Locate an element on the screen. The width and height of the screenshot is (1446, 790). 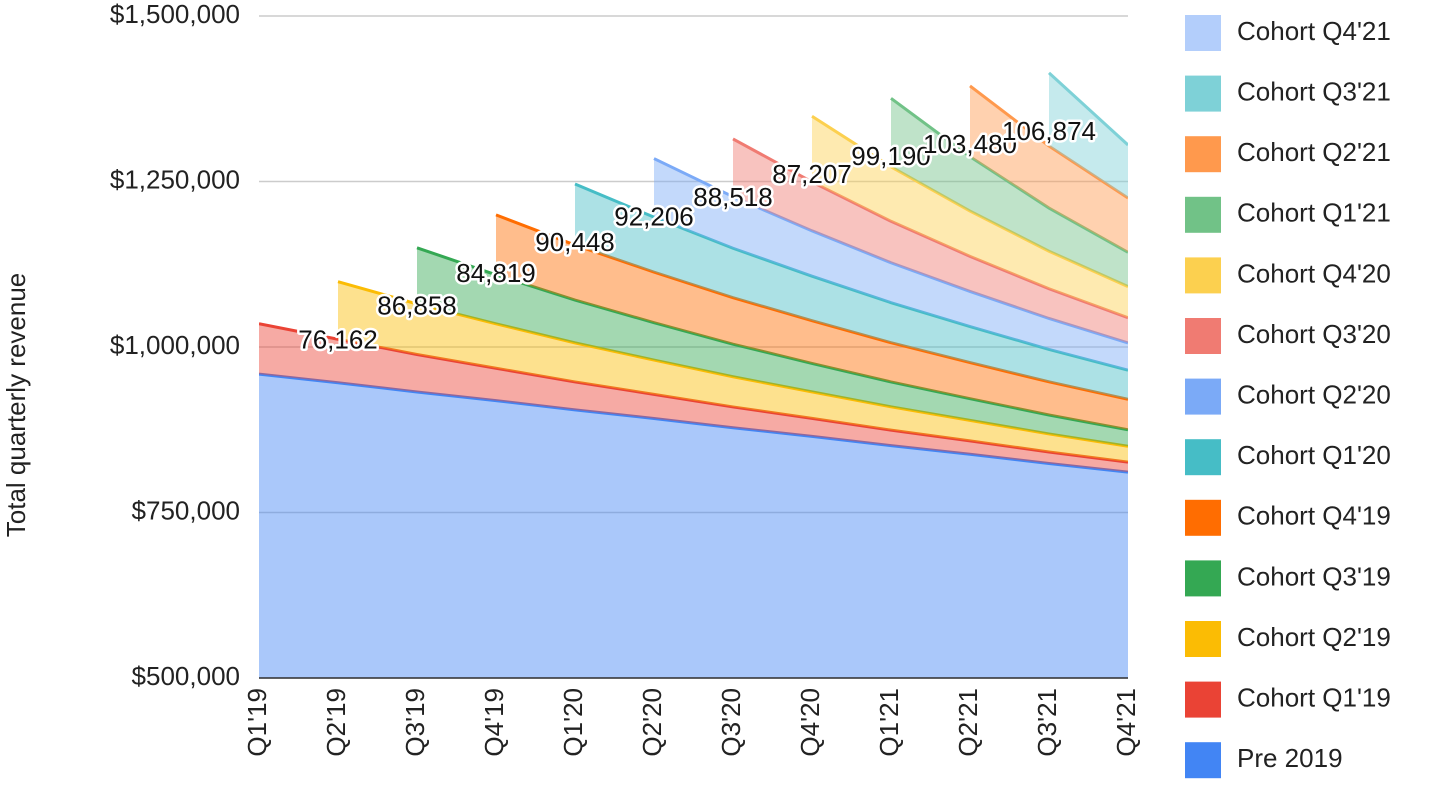
x-tick-label: Q3'20 is located at coordinates (731, 722).